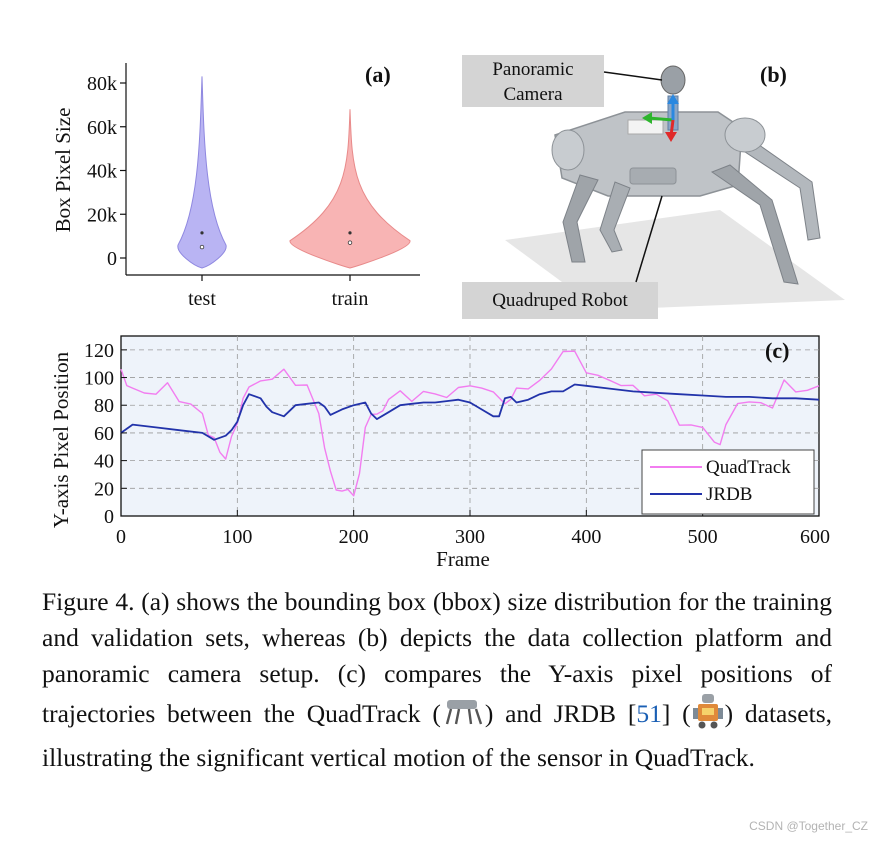 This screenshot has width=876, height=842. What do you see at coordinates (350, 189) in the screenshot?
I see `violin-train` at bounding box center [350, 189].